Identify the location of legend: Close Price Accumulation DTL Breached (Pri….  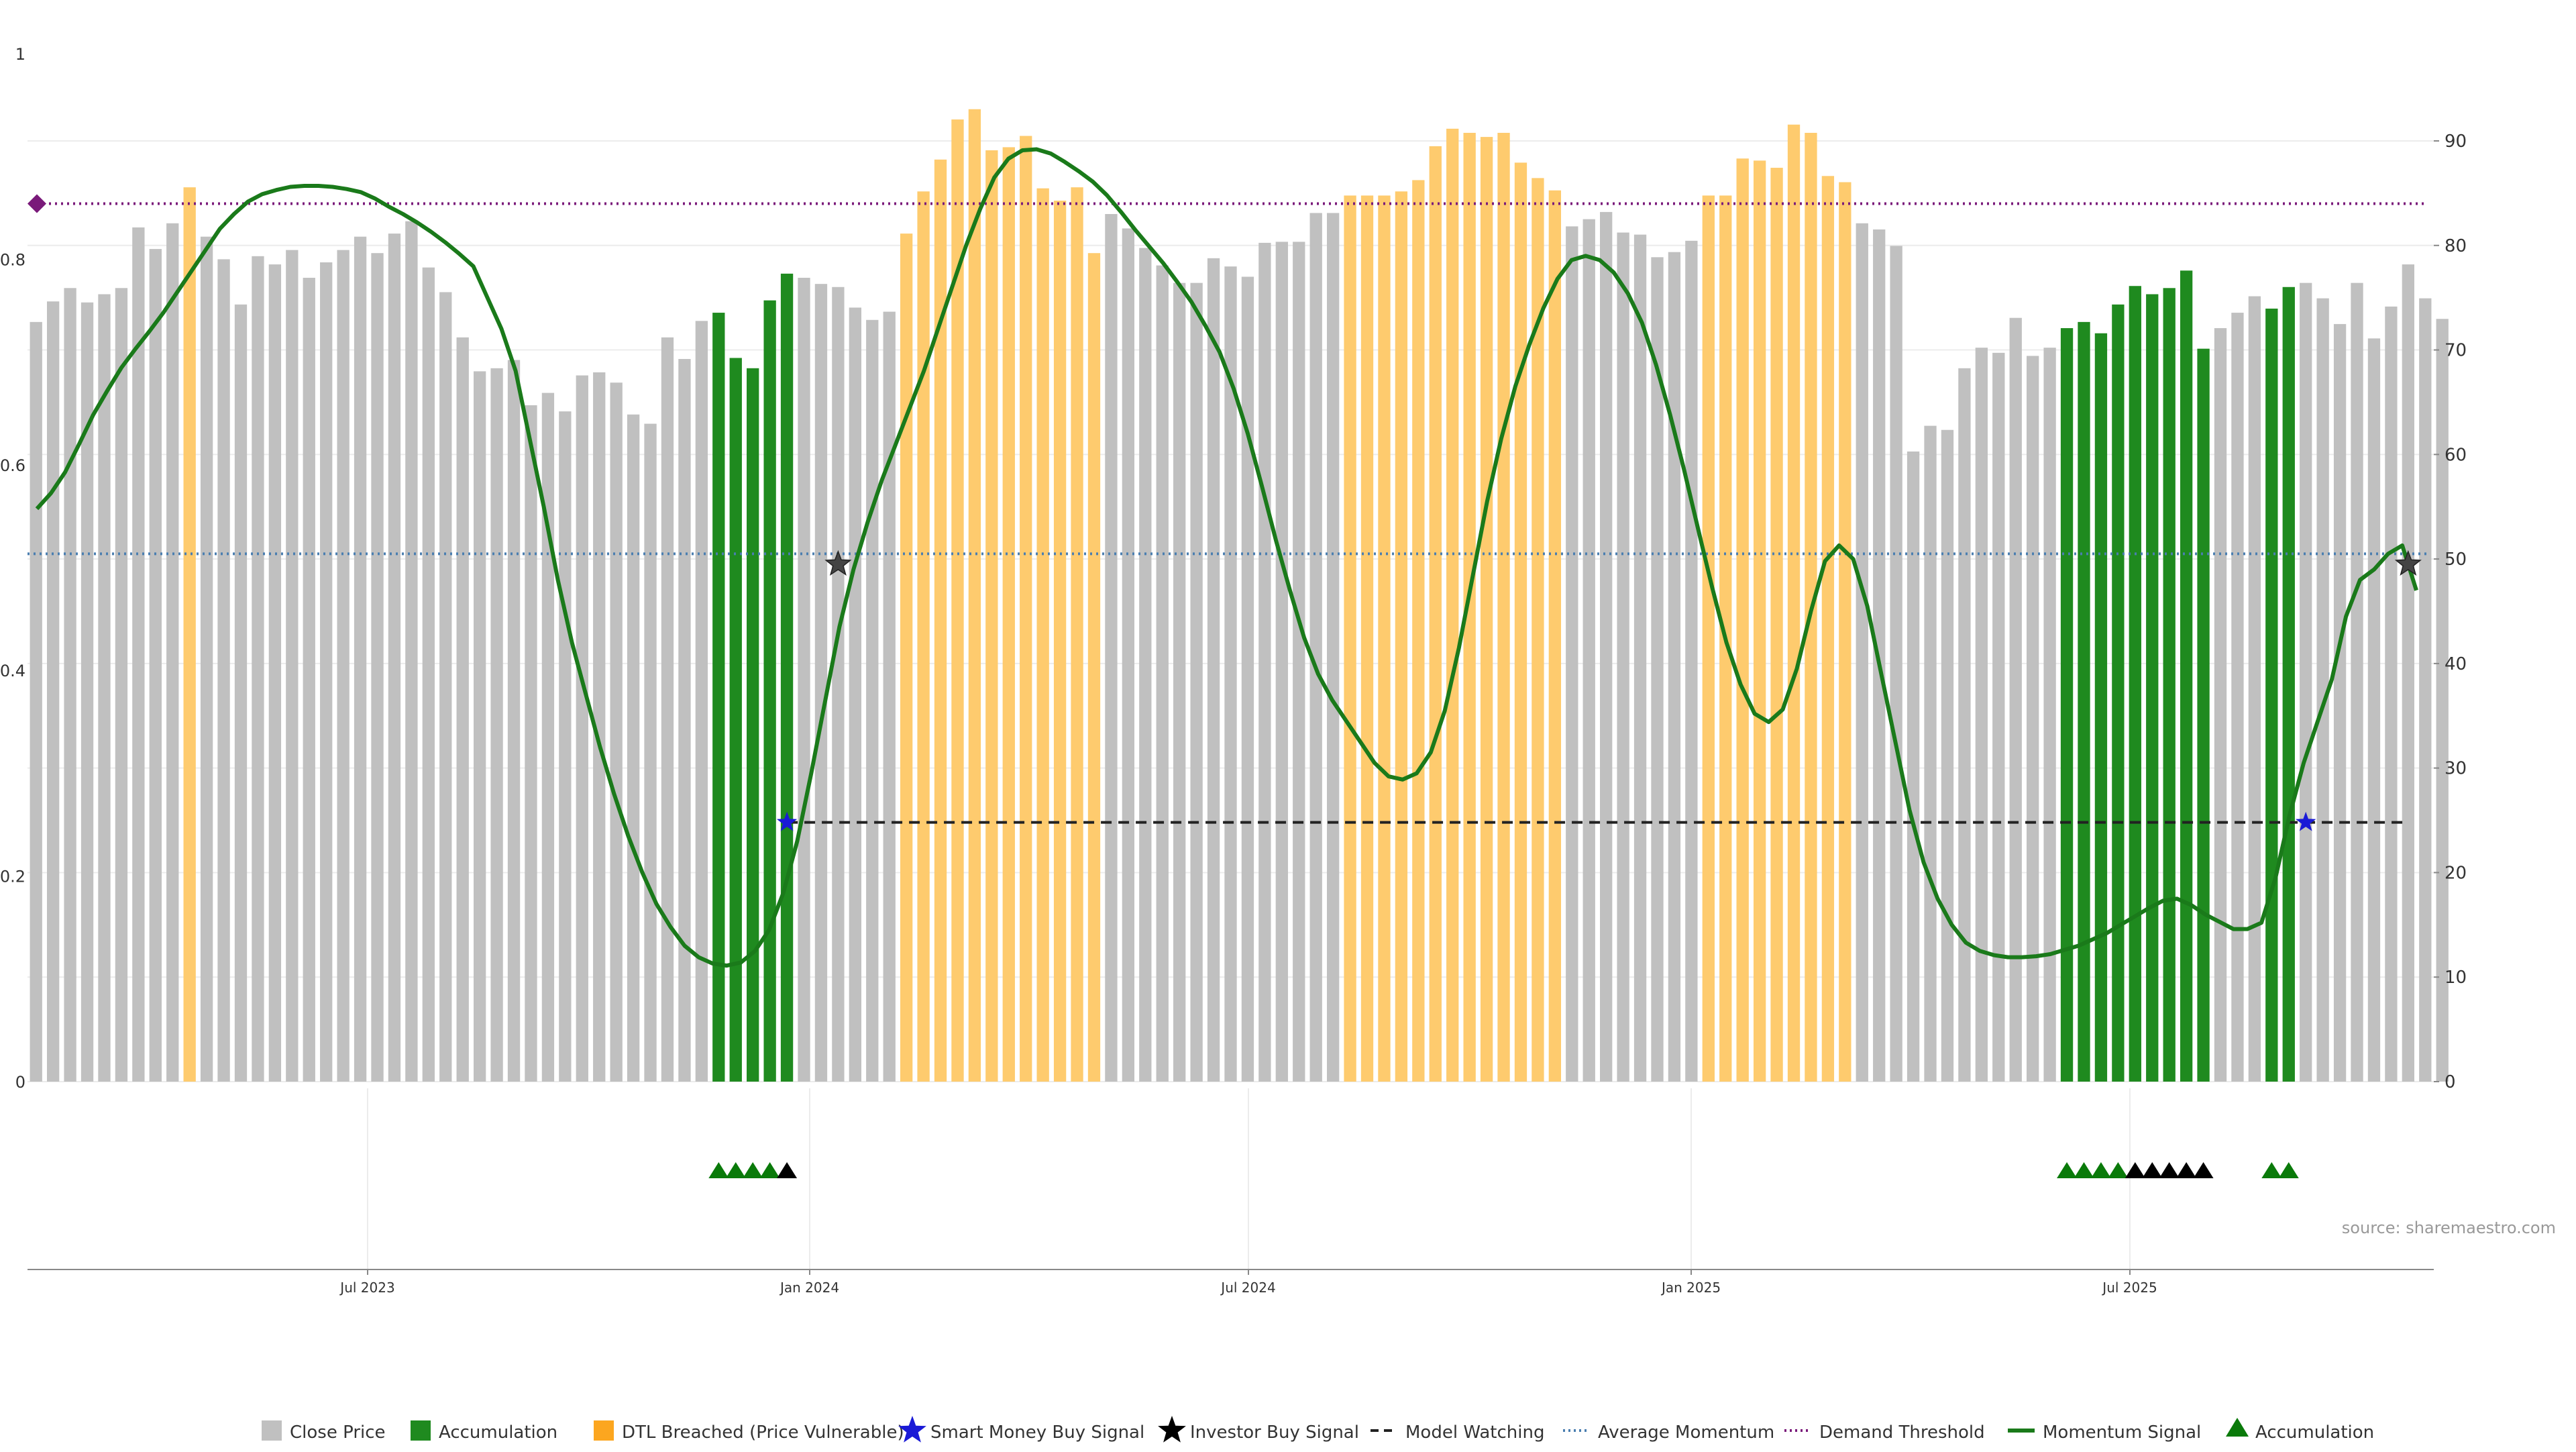
(1318, 1430).